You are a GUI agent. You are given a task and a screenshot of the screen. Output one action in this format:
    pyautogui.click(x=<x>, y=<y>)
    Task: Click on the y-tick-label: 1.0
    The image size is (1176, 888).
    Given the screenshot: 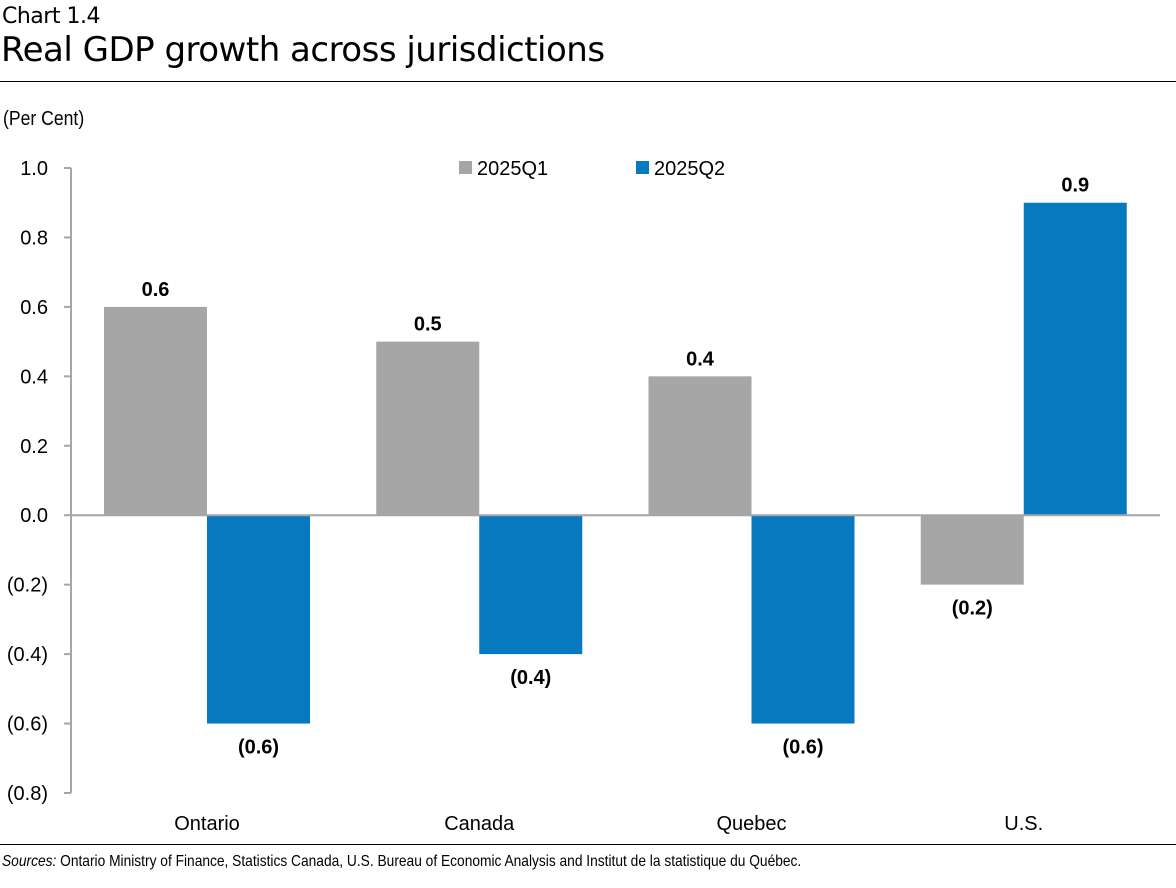 What is the action you would take?
    pyautogui.click(x=34, y=169)
    